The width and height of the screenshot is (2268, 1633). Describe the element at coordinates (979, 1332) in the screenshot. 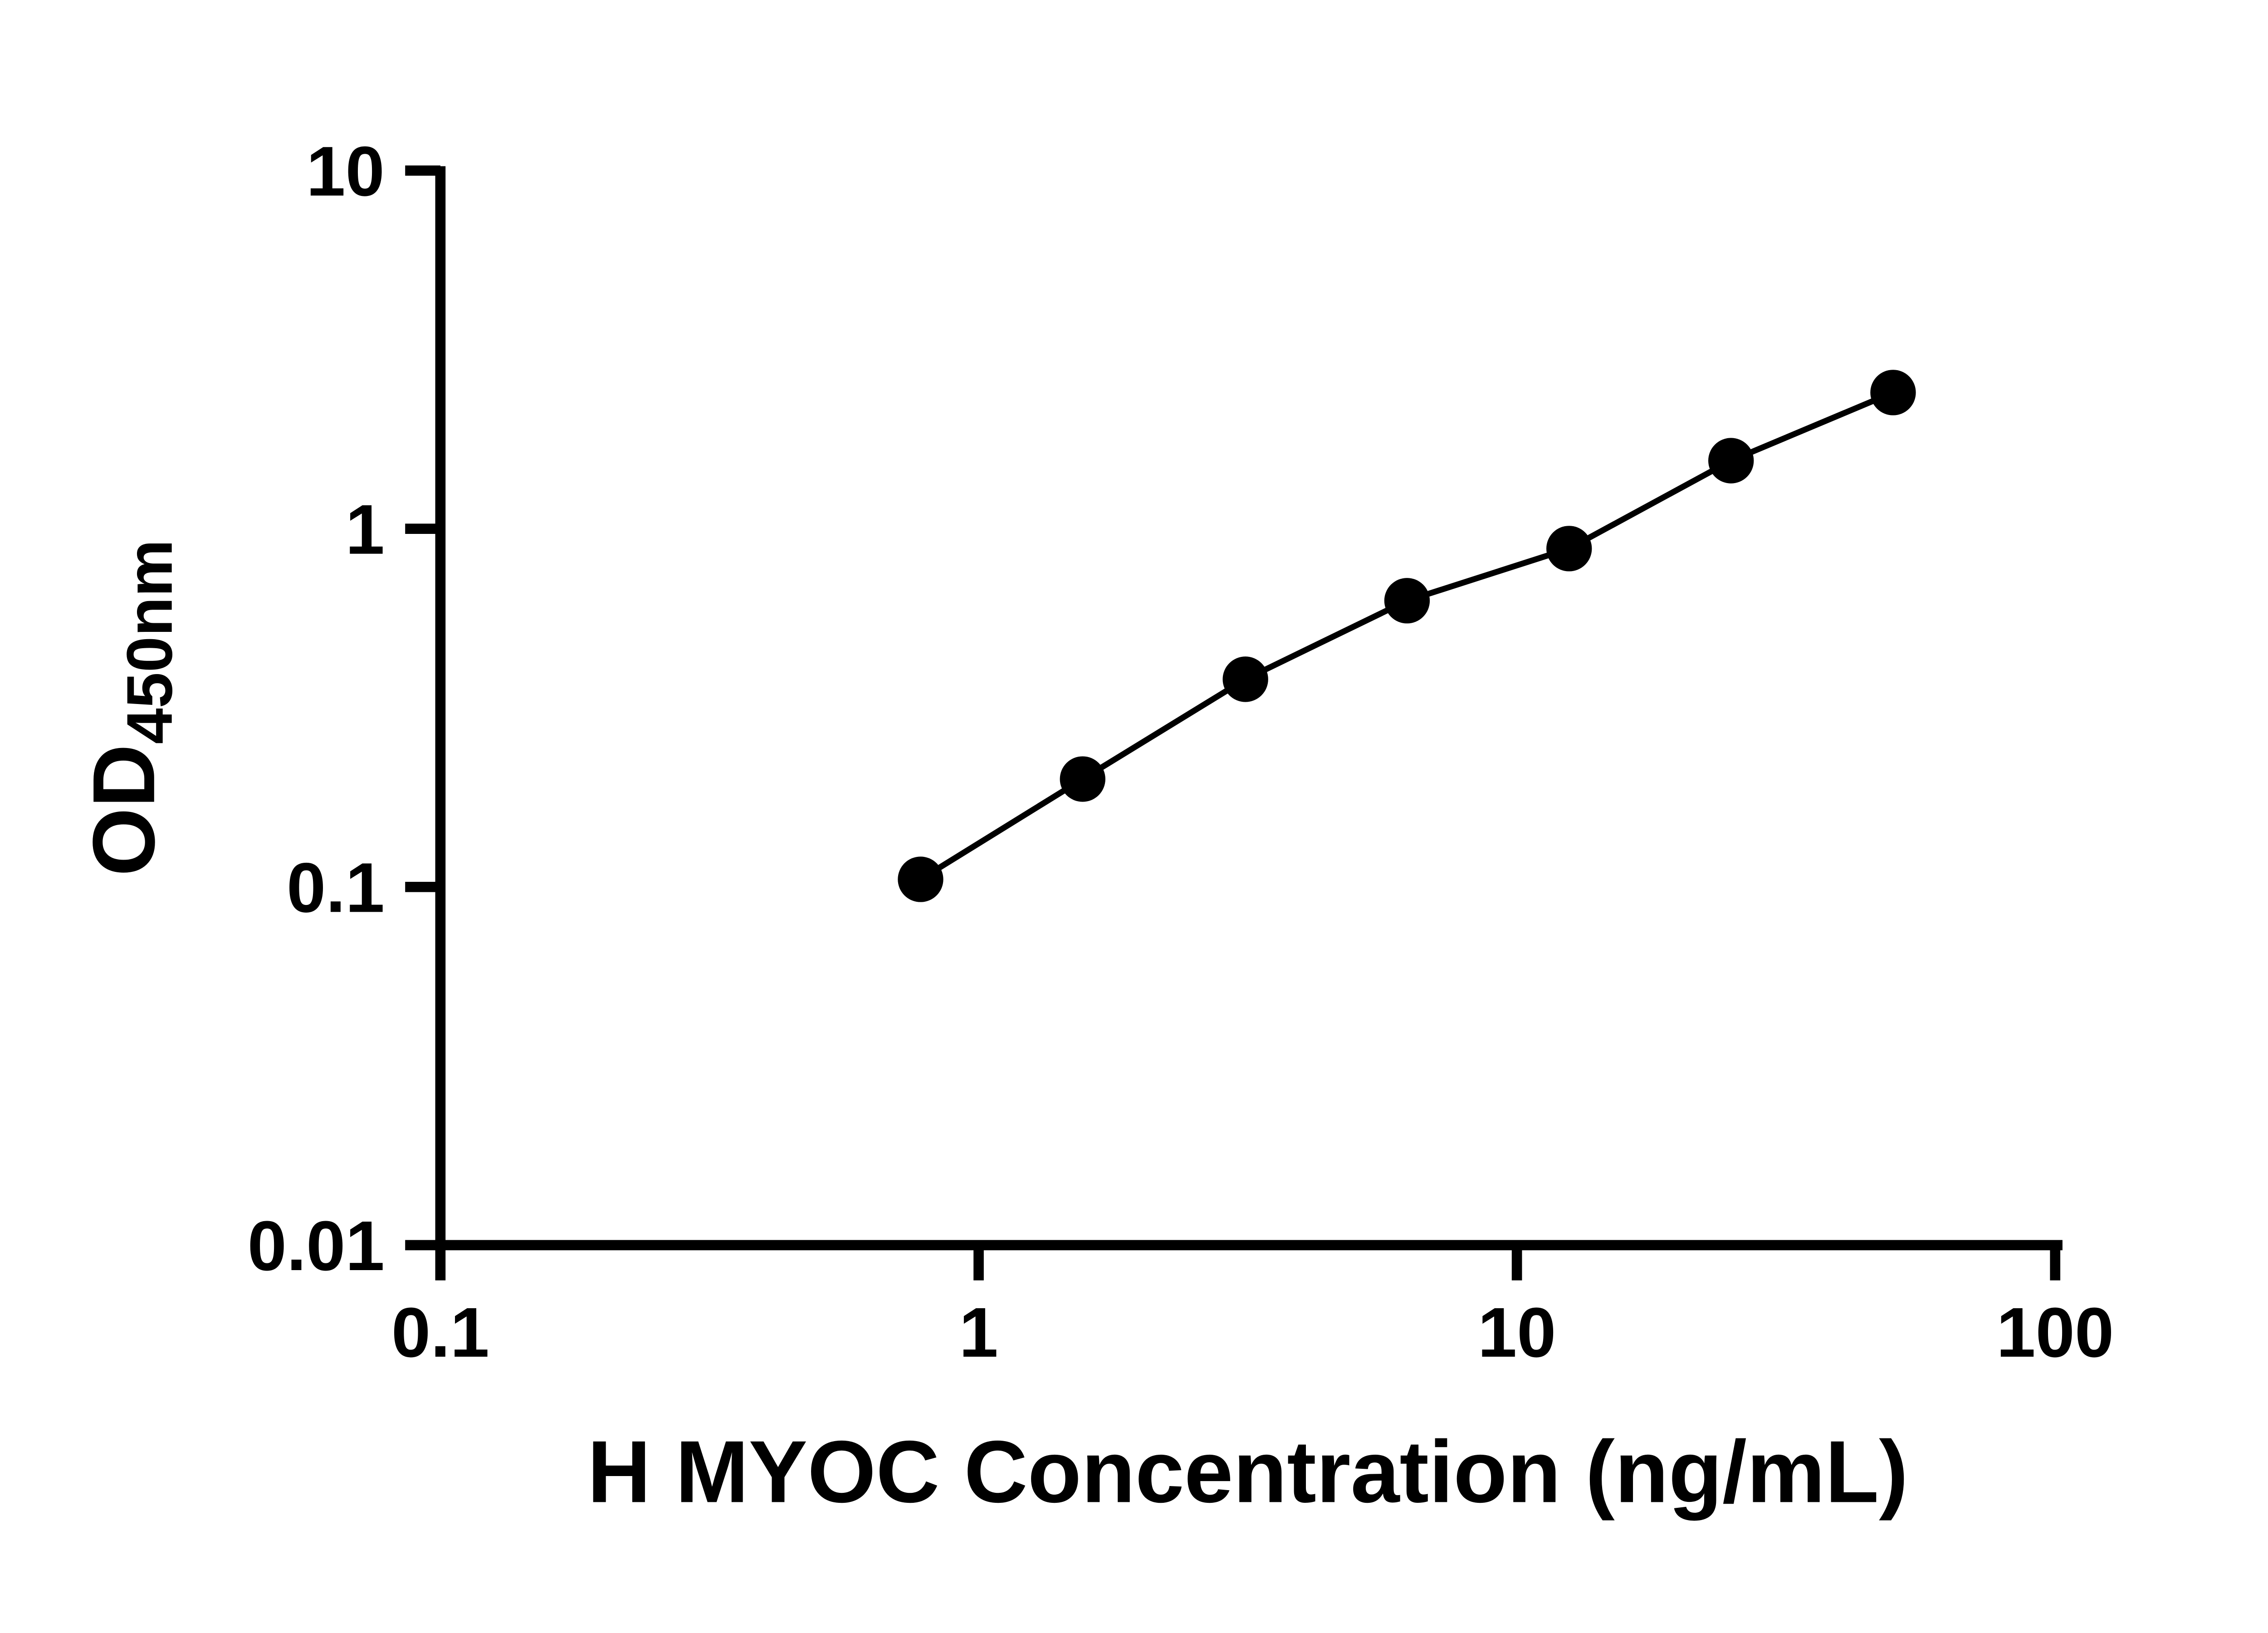

I see `x-tick-label: 1` at that location.